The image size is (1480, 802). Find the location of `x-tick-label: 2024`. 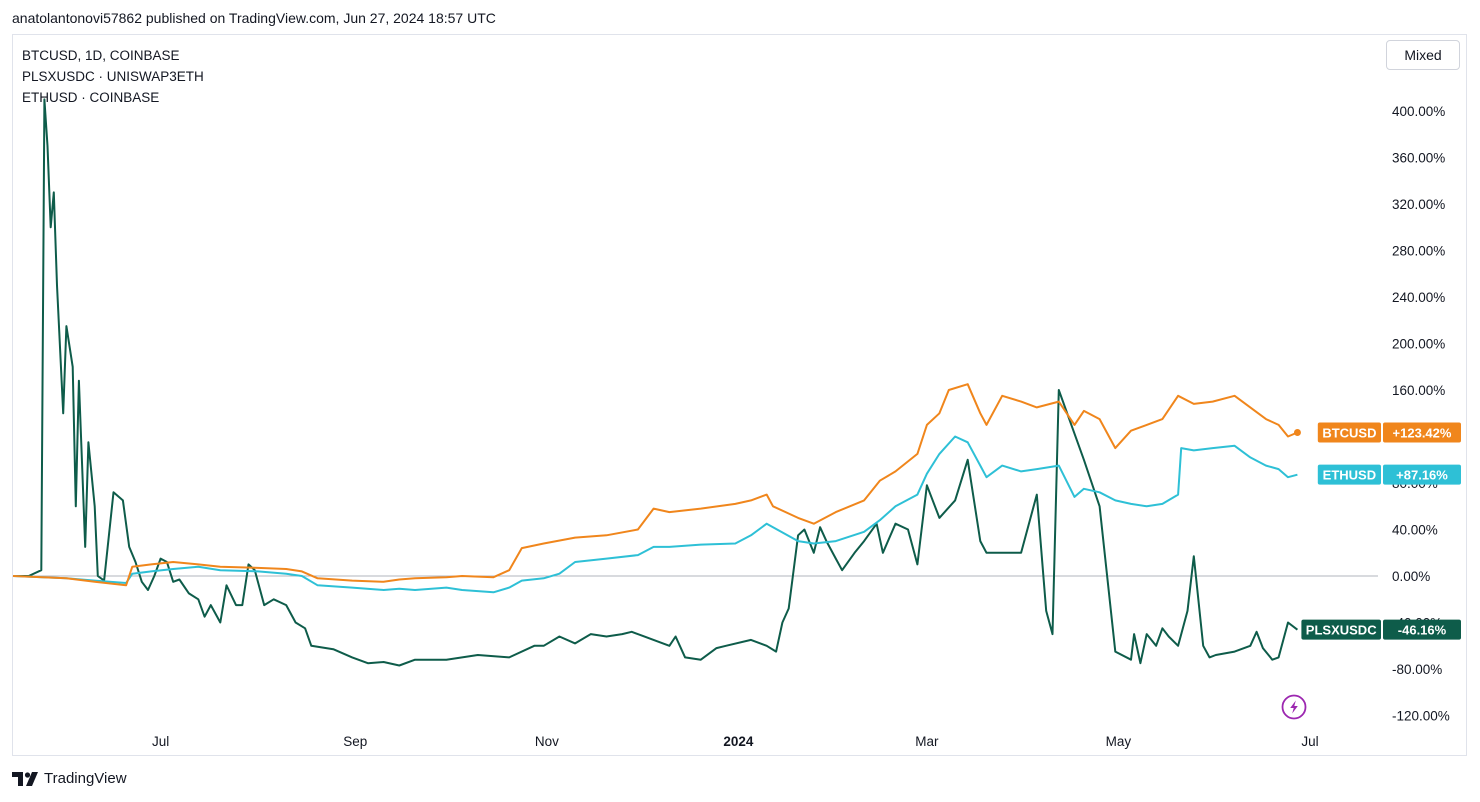

x-tick-label: 2024 is located at coordinates (738, 741).